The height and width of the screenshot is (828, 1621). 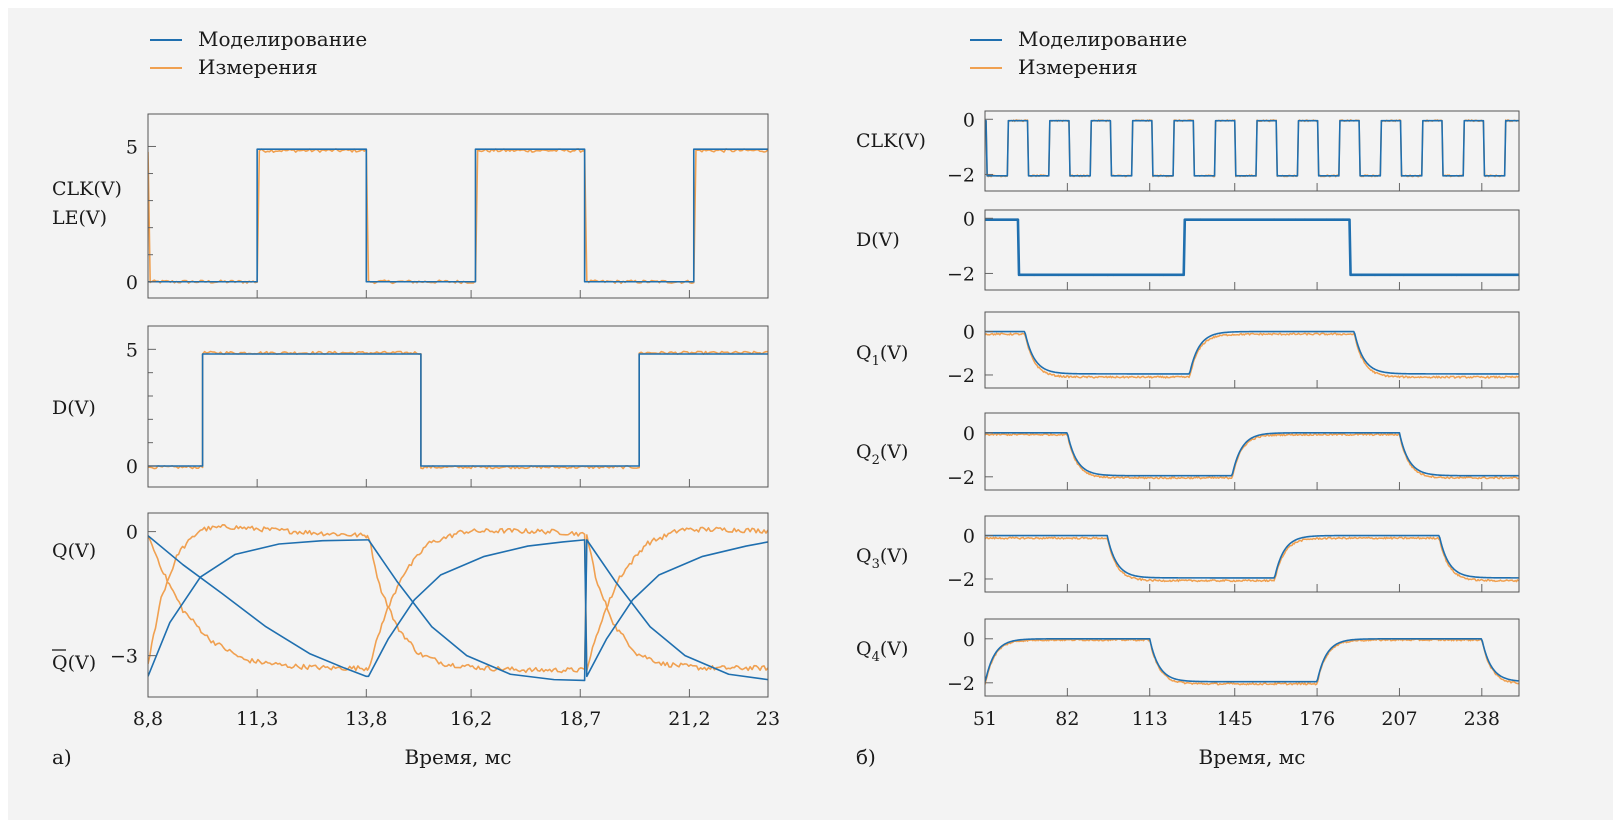 What do you see at coordinates (882, 355) in the screenshot?
I see `y-axis-label: Q1(V)` at bounding box center [882, 355].